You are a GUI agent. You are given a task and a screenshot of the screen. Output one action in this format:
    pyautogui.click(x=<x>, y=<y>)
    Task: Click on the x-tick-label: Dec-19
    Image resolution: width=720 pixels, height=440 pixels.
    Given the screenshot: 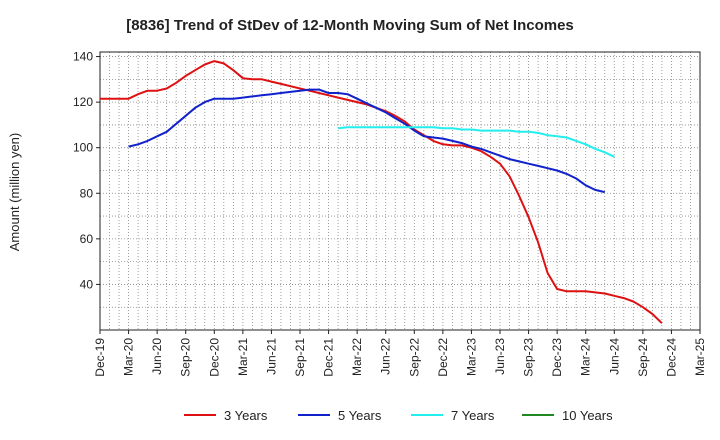 What is the action you would take?
    pyautogui.click(x=100, y=357)
    